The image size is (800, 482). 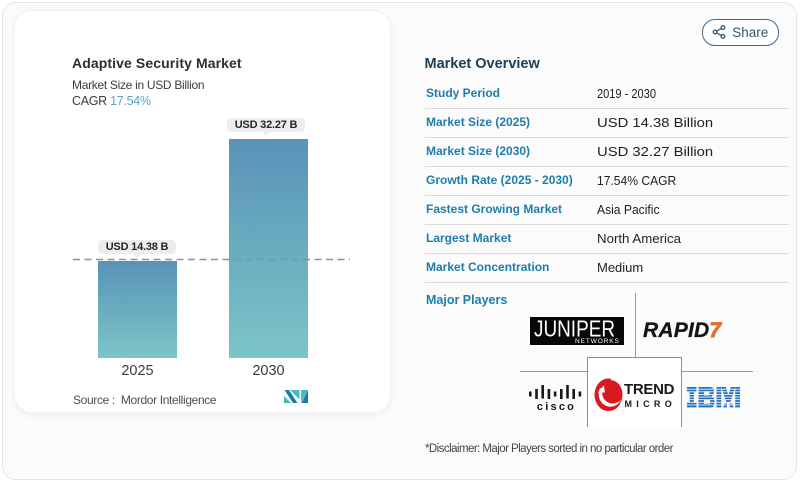 I want to click on svg-text: cisco, so click(x=556, y=406).